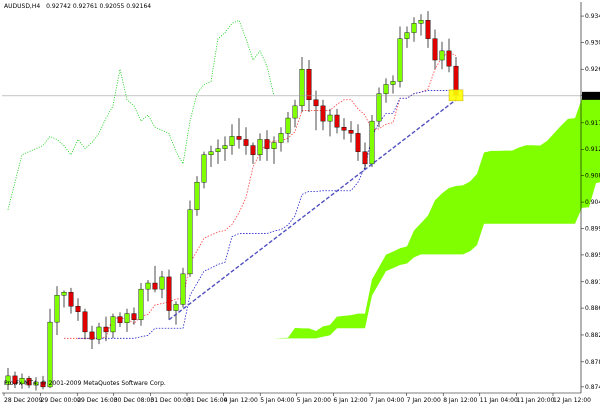 This screenshot has width=600, height=404. I want to click on x-tick-label: 29 Dec 16:00, so click(97, 400).